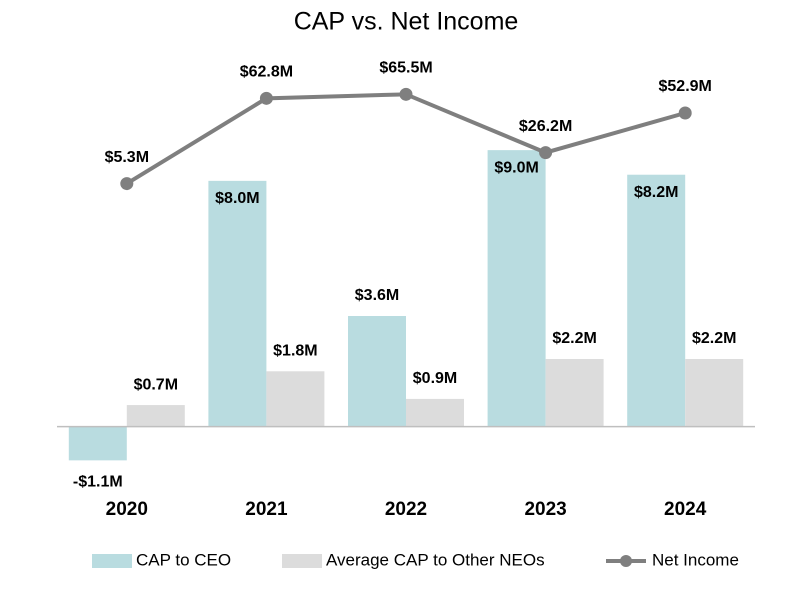 The width and height of the screenshot is (812, 595). What do you see at coordinates (237, 198) in the screenshot?
I see `value-label: $8.0M` at bounding box center [237, 198].